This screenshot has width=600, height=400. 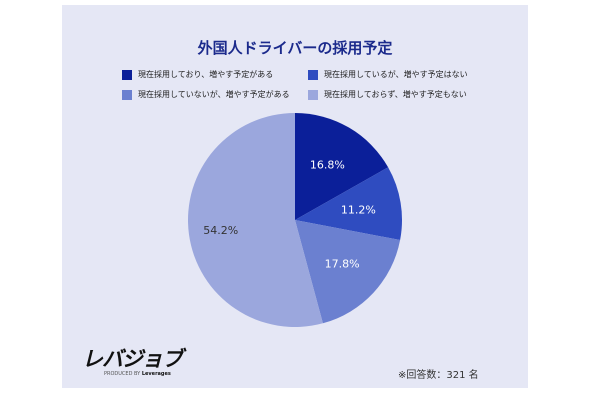 What do you see at coordinates (327, 165) in the screenshot?
I see `slice-label: 16.8%` at bounding box center [327, 165].